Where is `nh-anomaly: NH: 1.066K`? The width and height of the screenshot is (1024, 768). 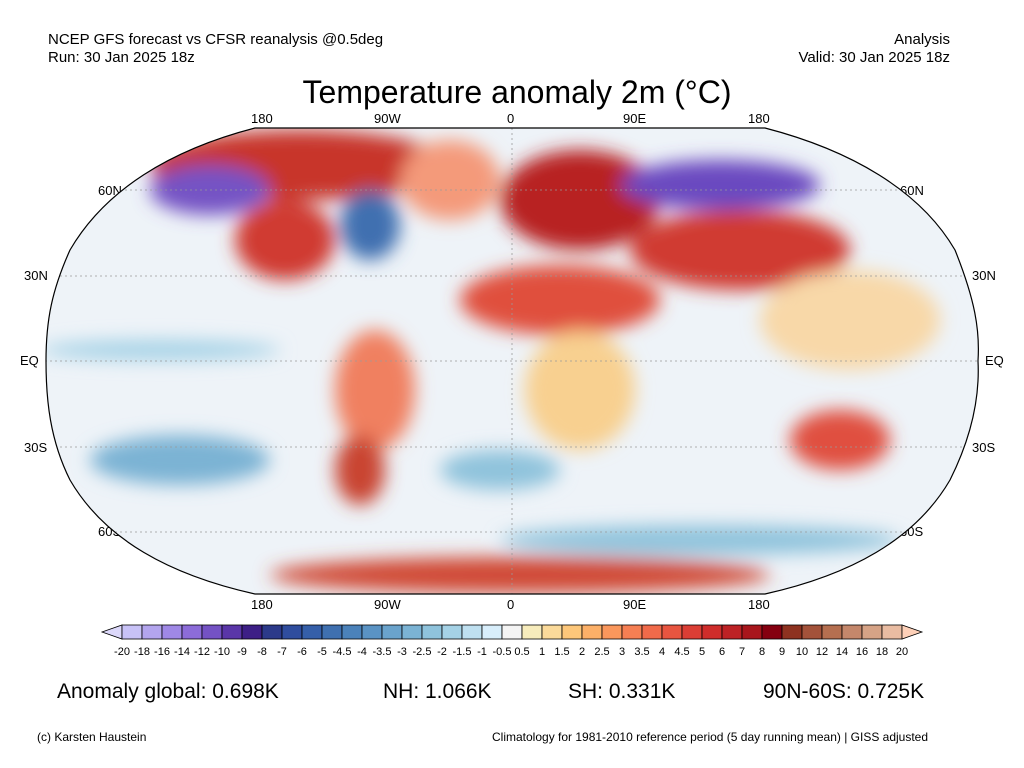 nh-anomaly: NH: 1.066K is located at coordinates (437, 691).